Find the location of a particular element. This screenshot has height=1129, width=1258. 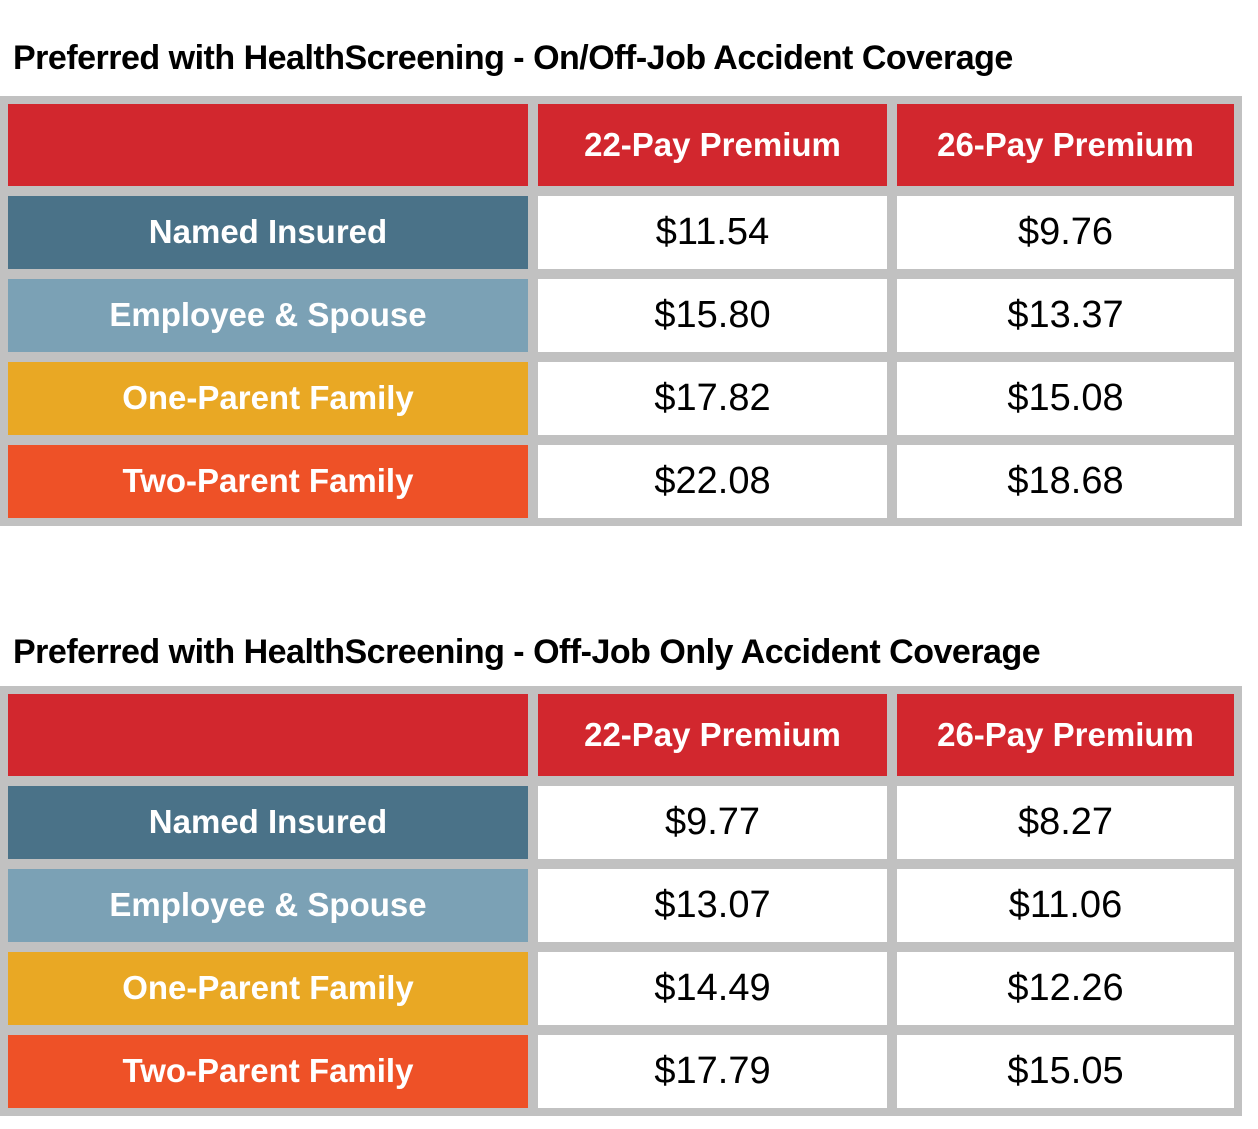

table-1-row-label-employee-spouse: Employee & Spouse is located at coordinates (268, 315).